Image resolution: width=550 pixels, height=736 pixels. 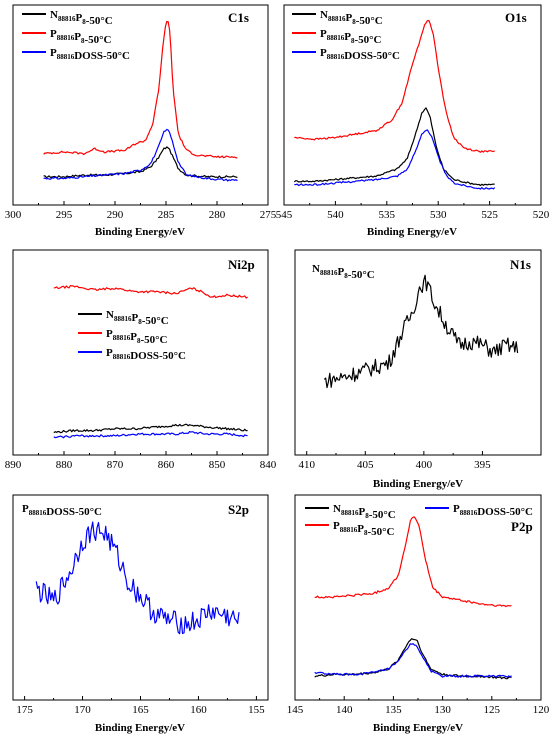 What do you see at coordinates (141, 461) in the screenshot?
I see `x-axis: 890 880 870 860 850 840` at bounding box center [141, 461].